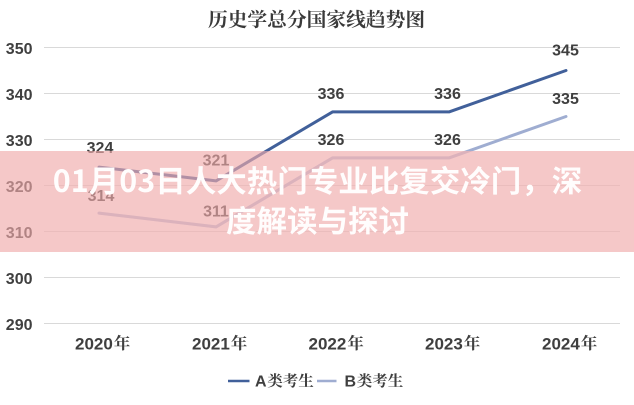 The image size is (634, 405). What do you see at coordinates (19, 325) in the screenshot?
I see `svg-text: 290` at bounding box center [19, 325].